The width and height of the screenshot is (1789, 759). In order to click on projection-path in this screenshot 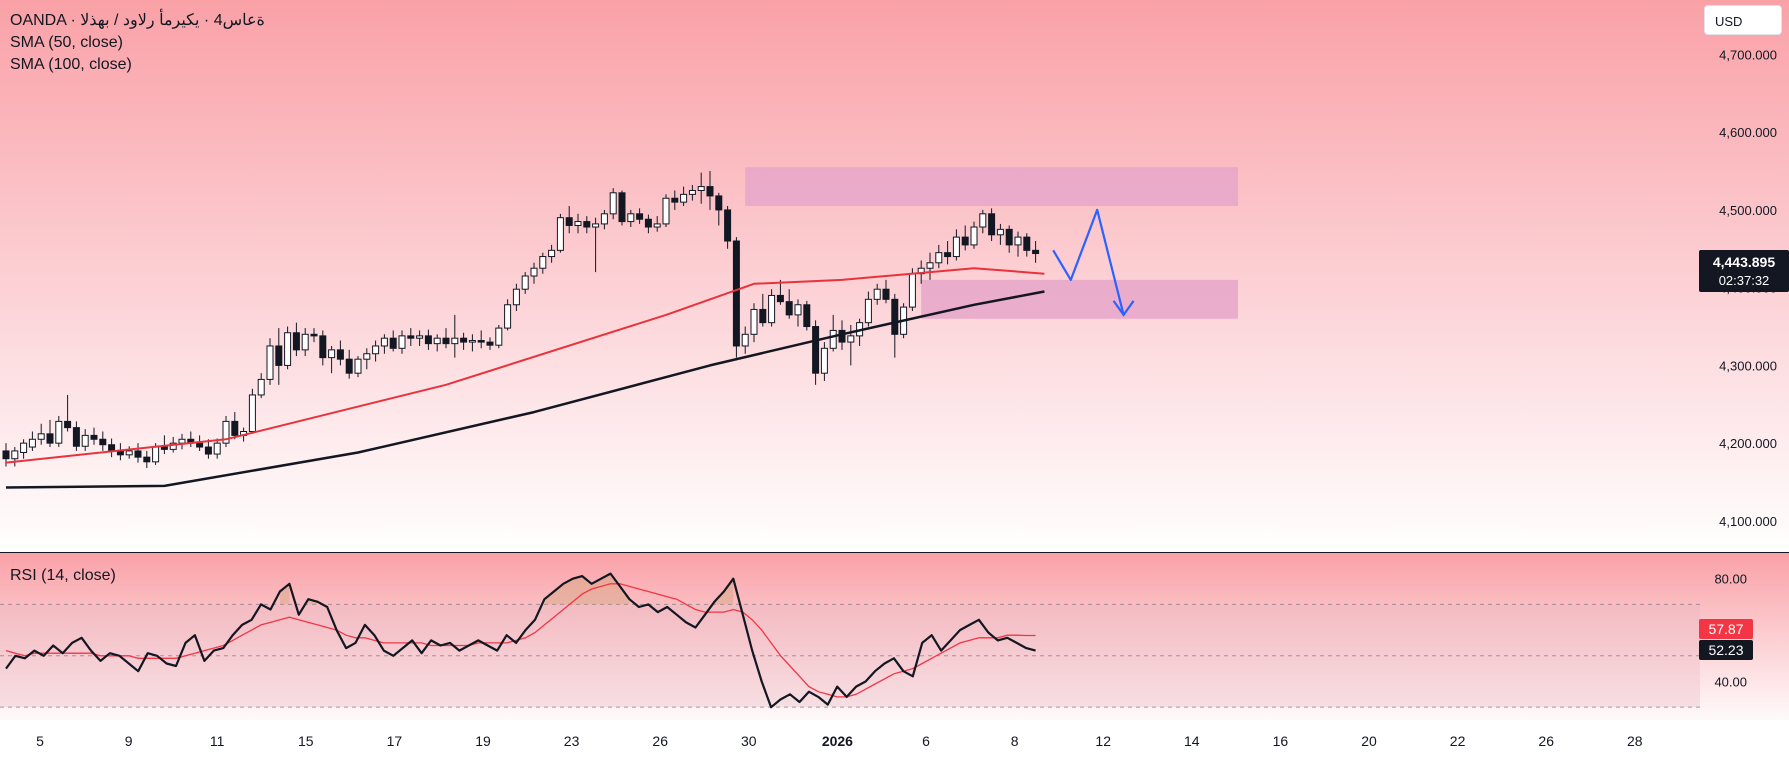, I will do `click(1088, 262)`.